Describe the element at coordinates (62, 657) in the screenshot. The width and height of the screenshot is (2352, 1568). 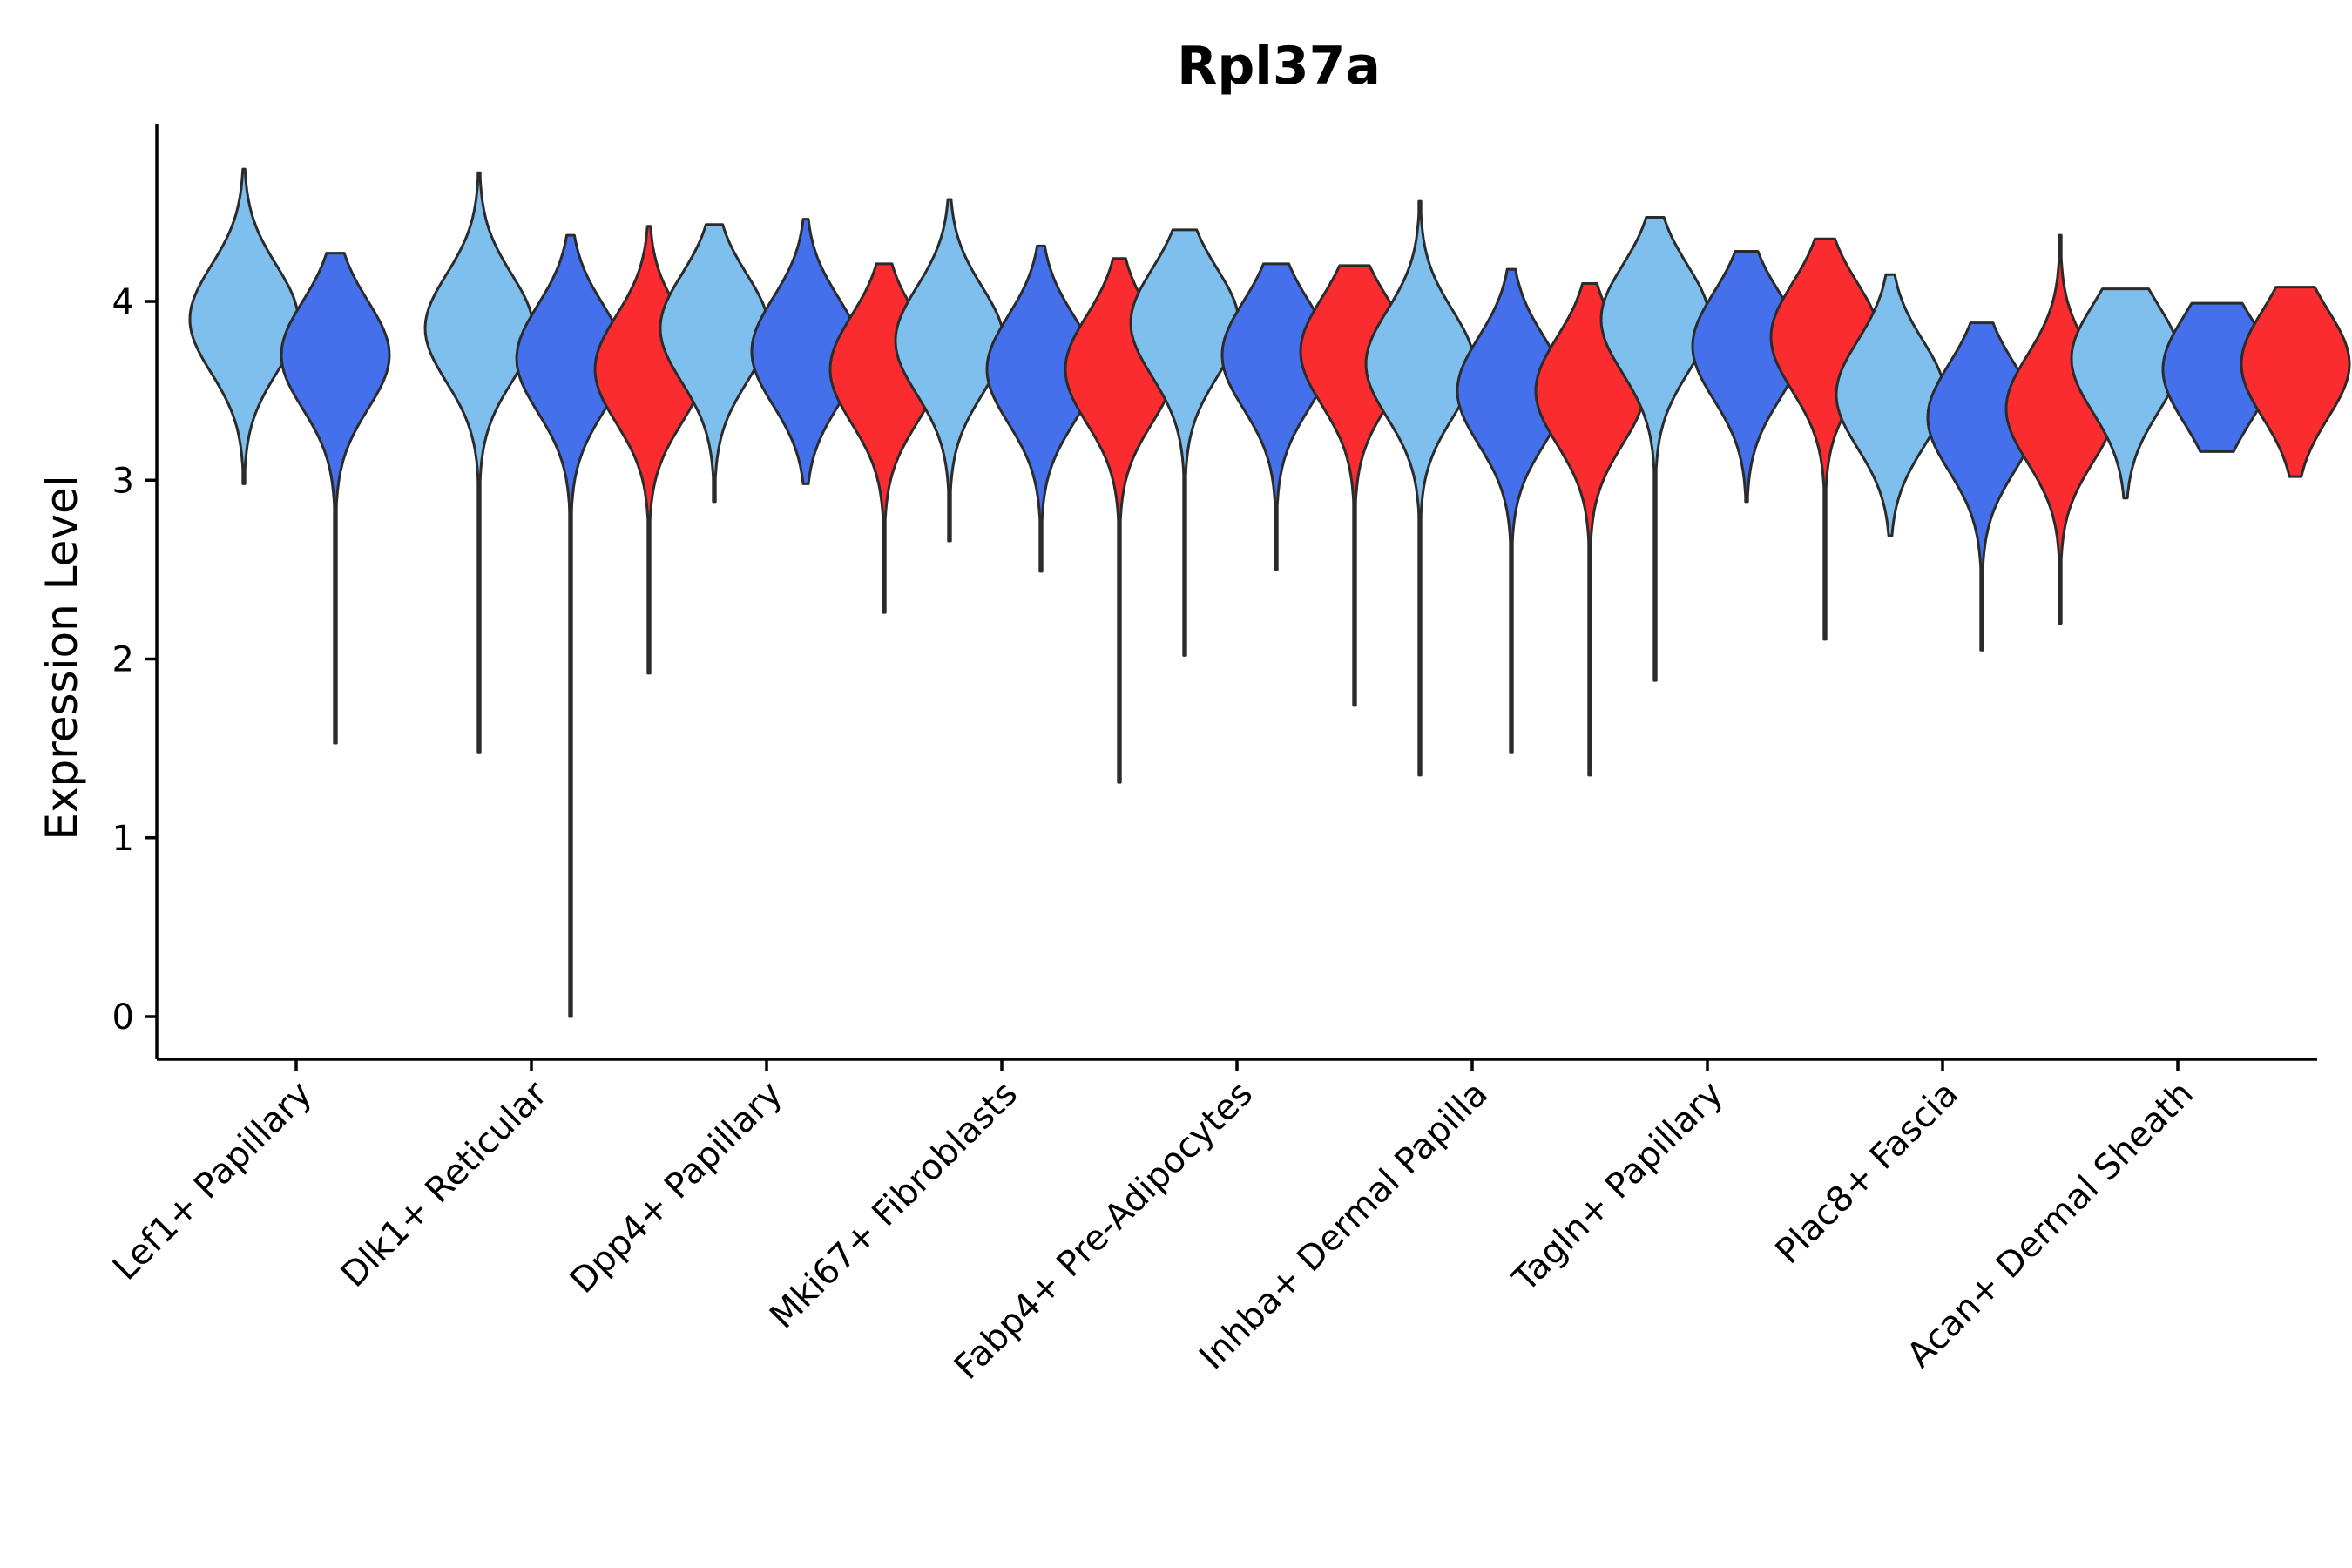
I see `y-axis-label: Expression Level` at that location.